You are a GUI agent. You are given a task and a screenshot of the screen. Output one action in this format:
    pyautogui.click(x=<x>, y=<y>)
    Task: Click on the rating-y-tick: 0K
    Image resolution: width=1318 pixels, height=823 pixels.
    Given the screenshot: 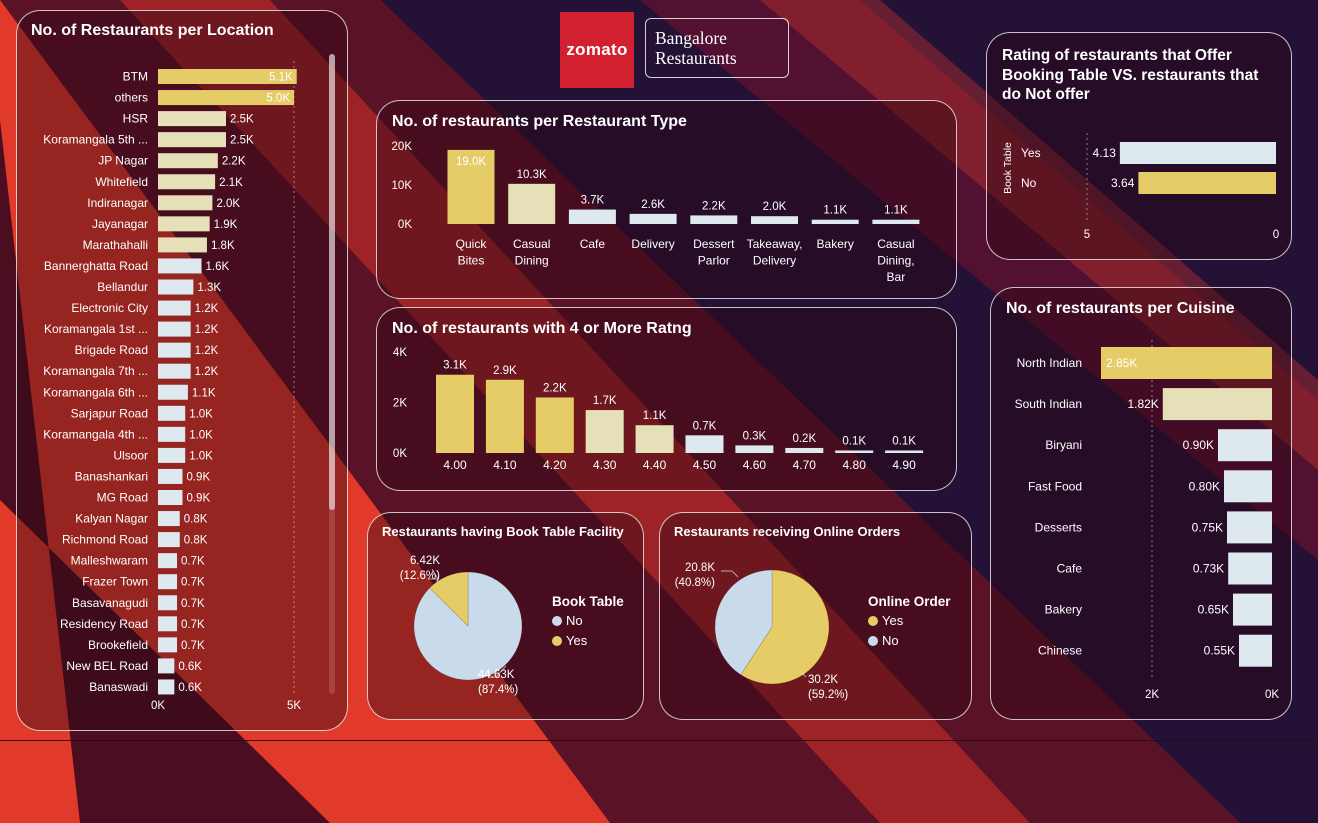 What is the action you would take?
    pyautogui.click(x=400, y=454)
    